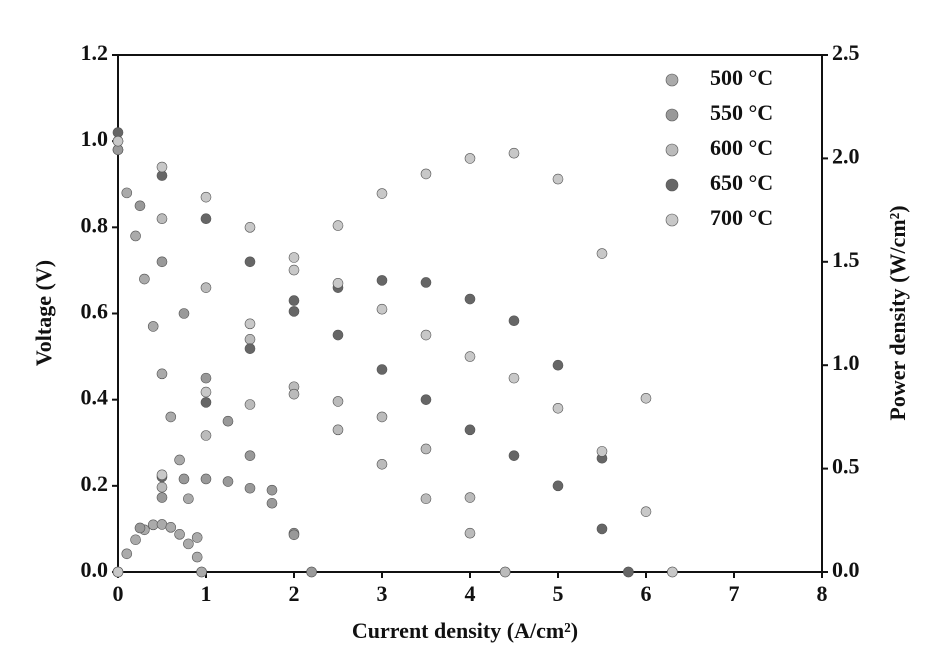  I want to click on x-tick-label: 4, so click(470, 593).